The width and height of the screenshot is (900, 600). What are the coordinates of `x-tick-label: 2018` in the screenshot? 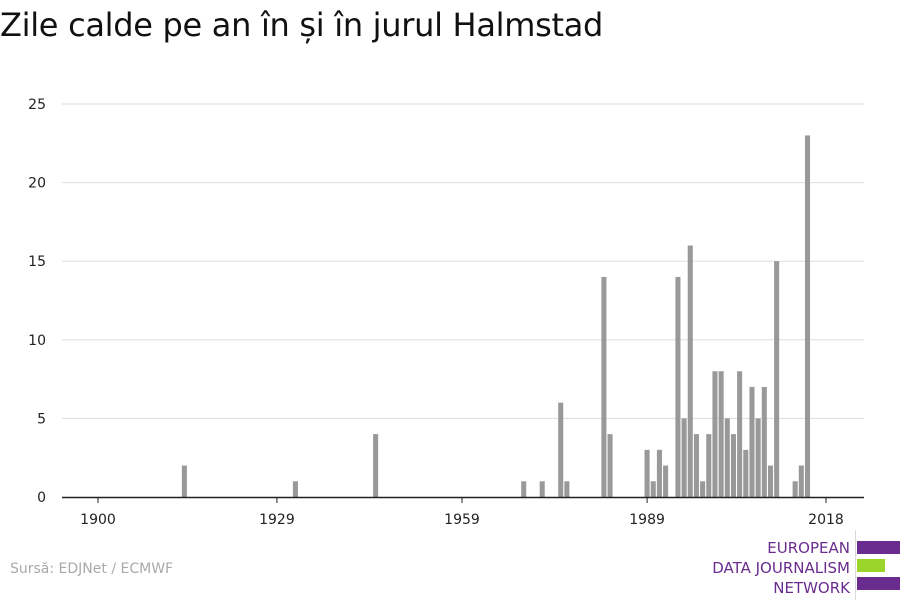 It's located at (826, 520).